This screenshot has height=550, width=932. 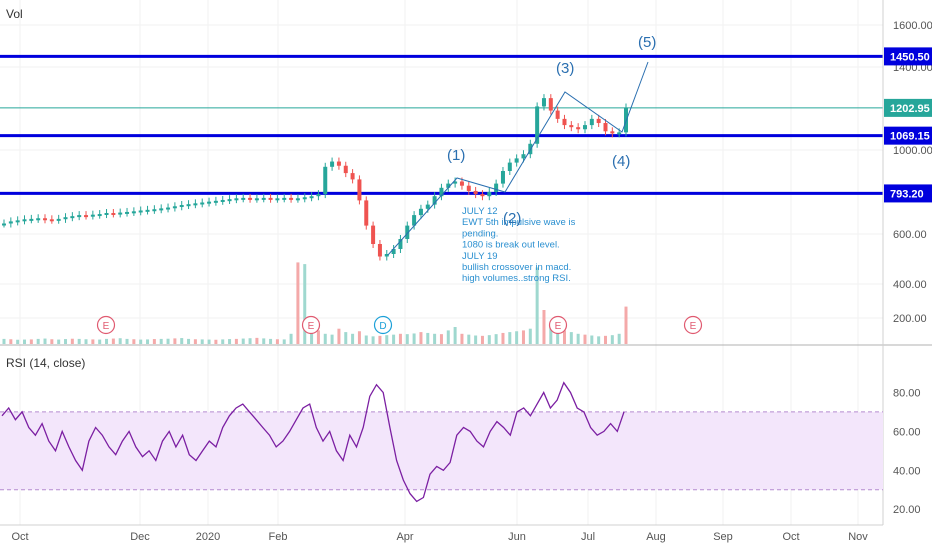 I want to click on wave-labels: (1) (2) (3) (4) (5), so click(x=551, y=130).